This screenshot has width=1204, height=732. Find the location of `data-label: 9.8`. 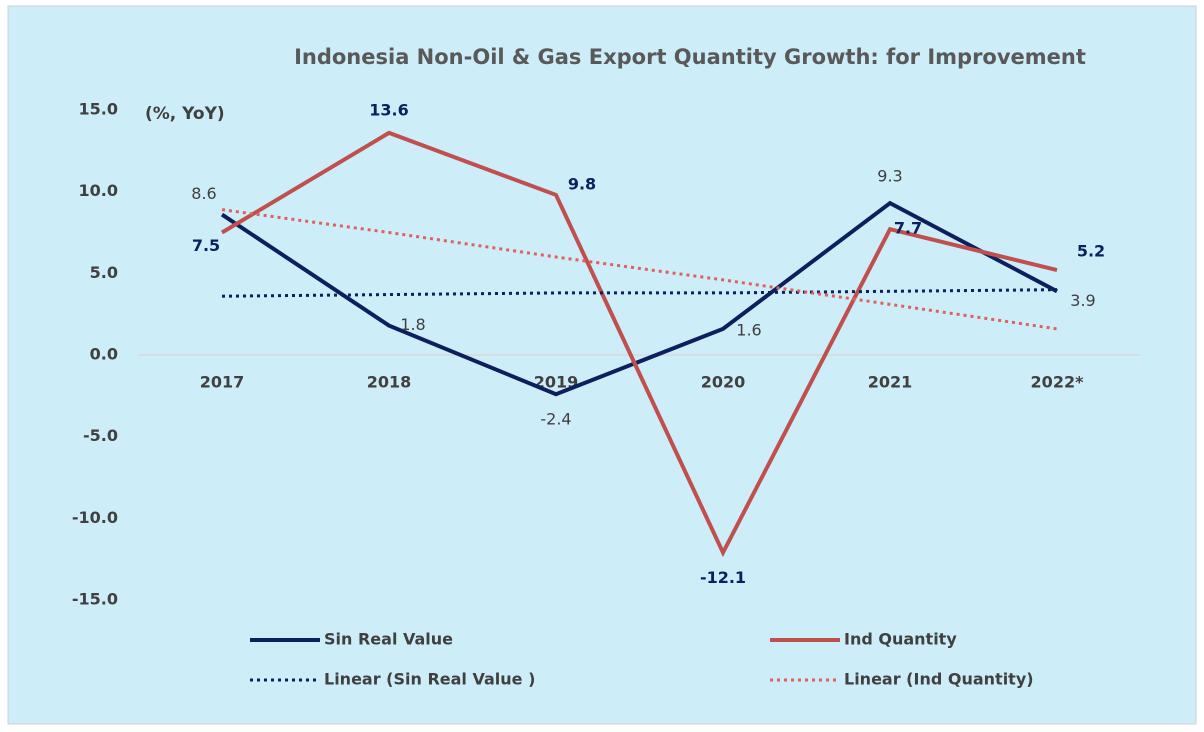

data-label: 9.8 is located at coordinates (582, 183).